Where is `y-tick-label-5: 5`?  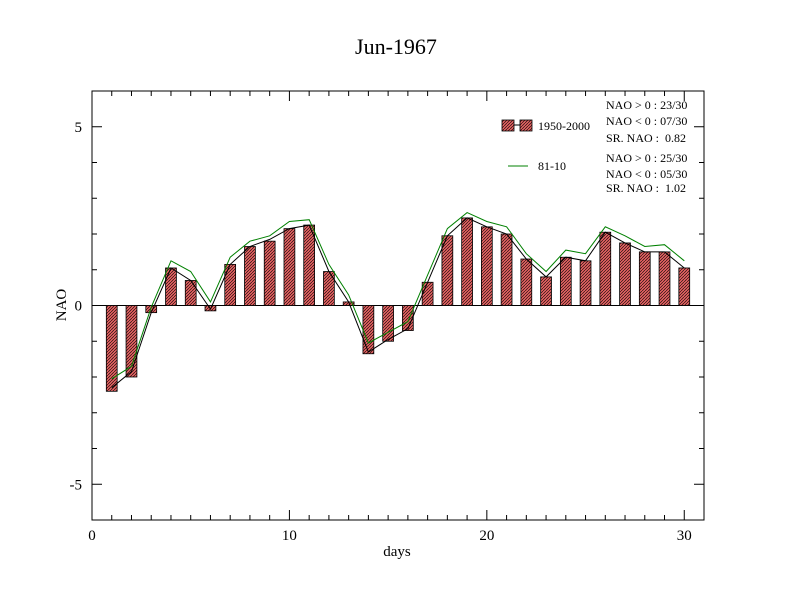 y-tick-label-5: 5 is located at coordinates (79, 128).